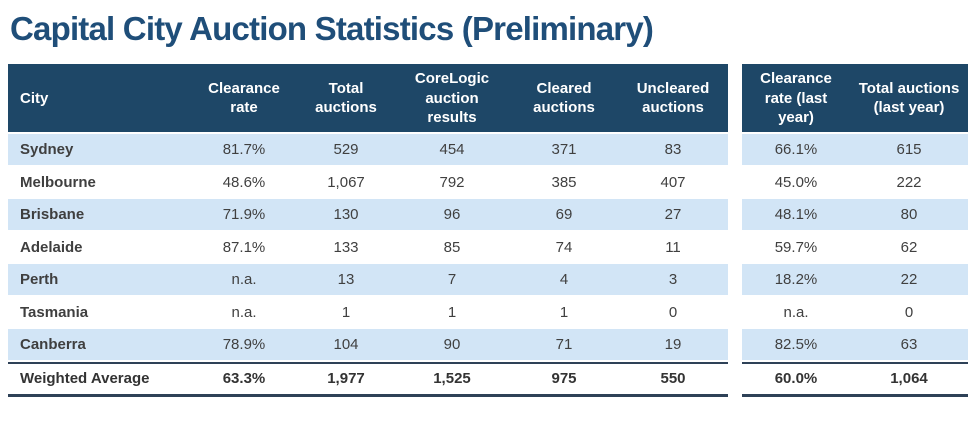 The height and width of the screenshot is (427, 976). I want to click on cell-value: 4, so click(564, 280).